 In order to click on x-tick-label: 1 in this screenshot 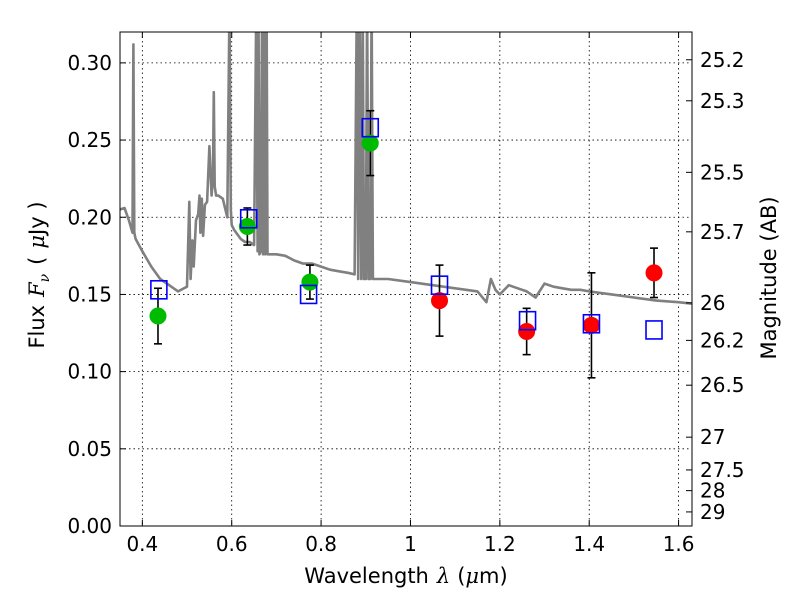, I will do `click(410, 544)`.